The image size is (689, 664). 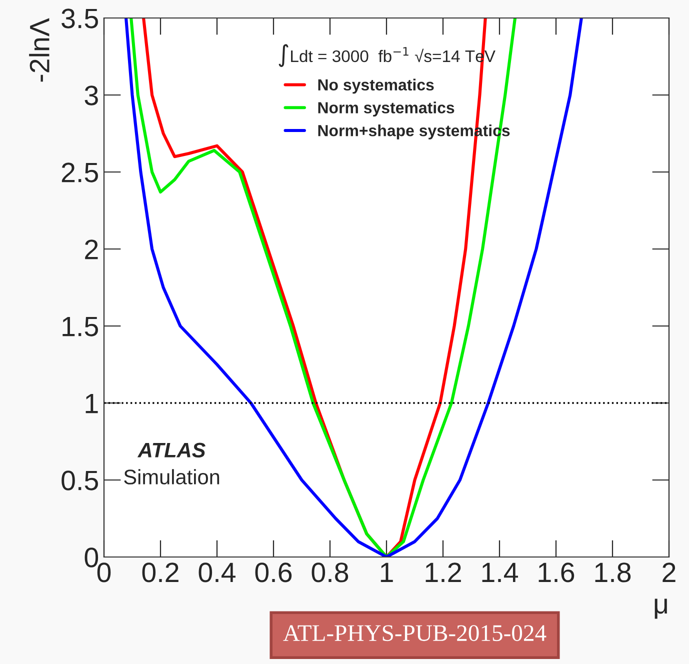 I want to click on y-tick-label: 2, so click(x=91, y=250).